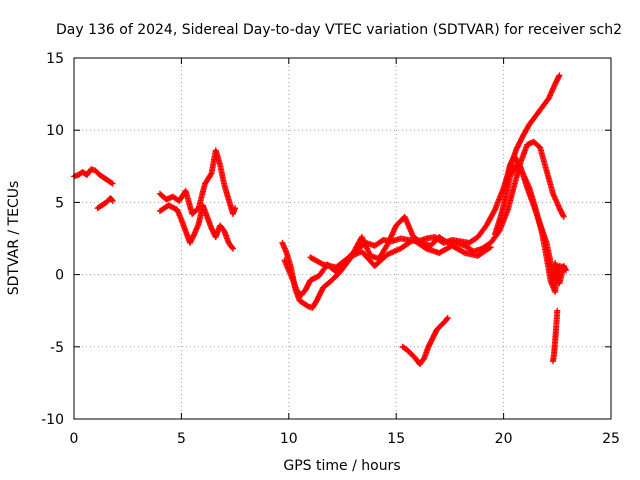 The height and width of the screenshot is (480, 640). Describe the element at coordinates (59, 203) in the screenshot. I see `y-tick-label: 5` at that location.